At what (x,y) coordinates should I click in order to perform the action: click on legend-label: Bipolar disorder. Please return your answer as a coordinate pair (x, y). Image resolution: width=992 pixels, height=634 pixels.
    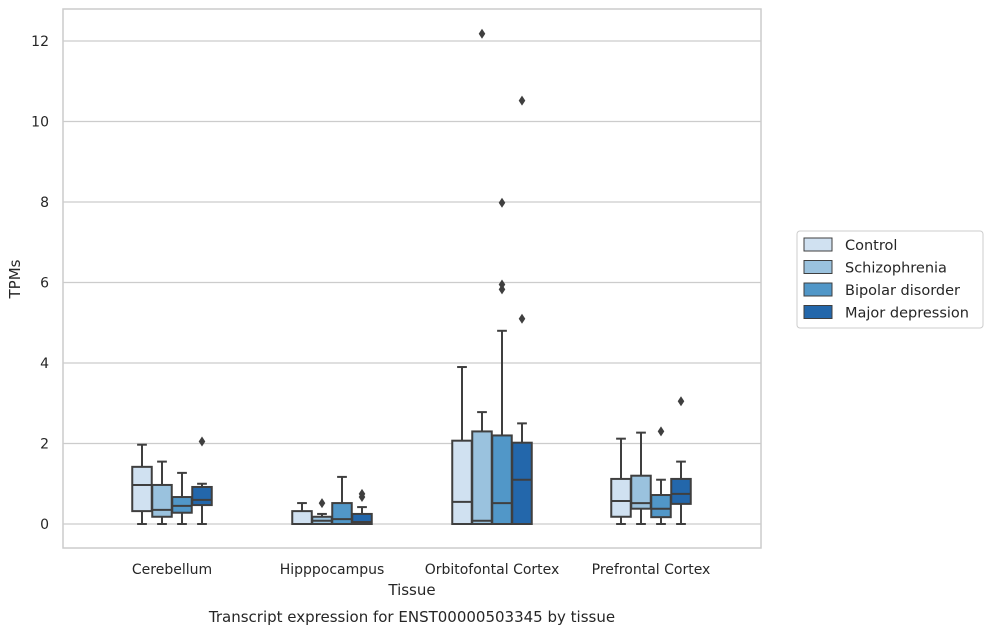
    Looking at the image, I should click on (902, 291).